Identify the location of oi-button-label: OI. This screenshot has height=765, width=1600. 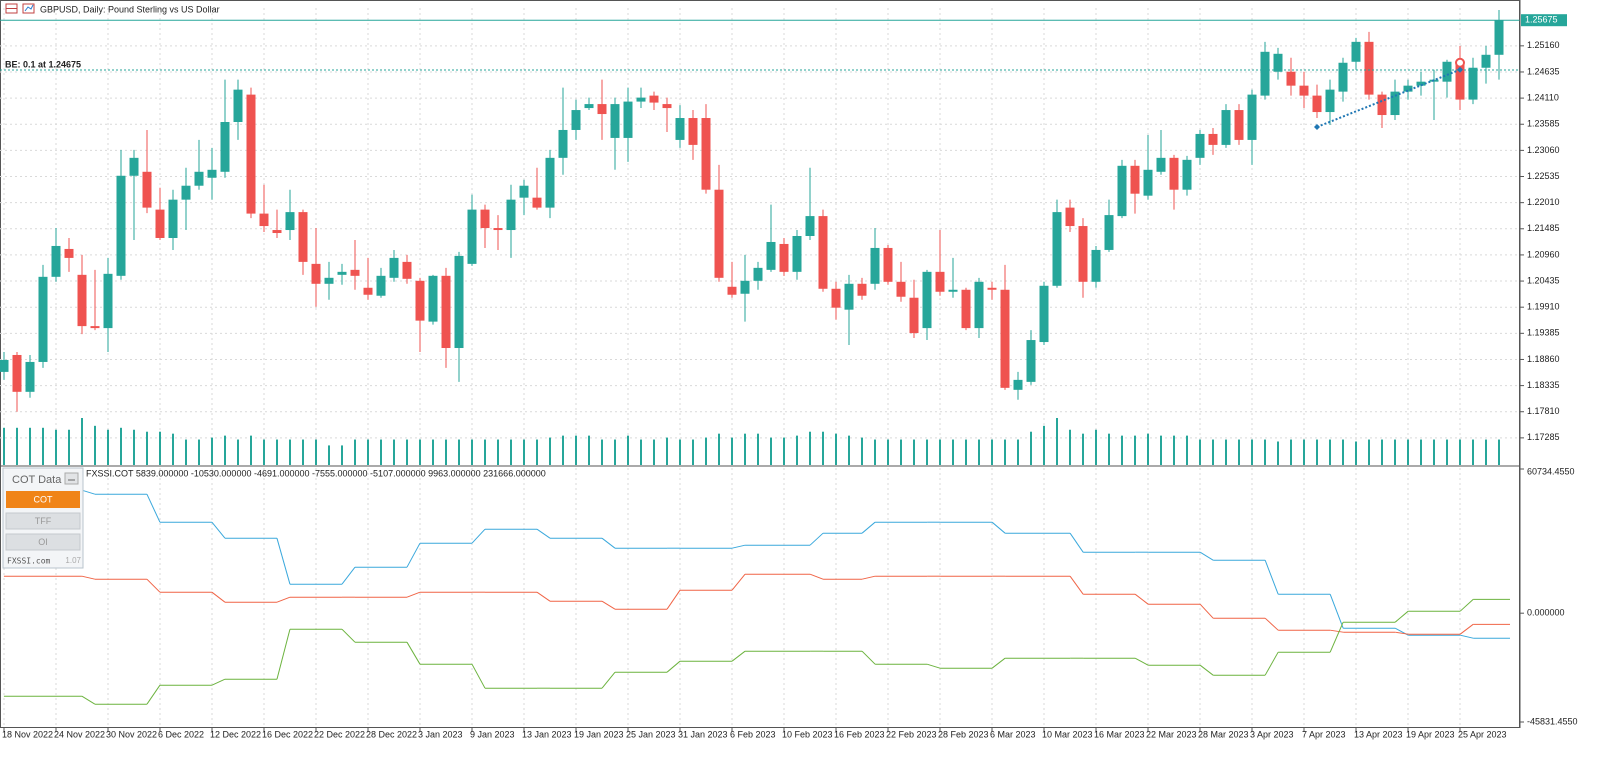
(43, 542).